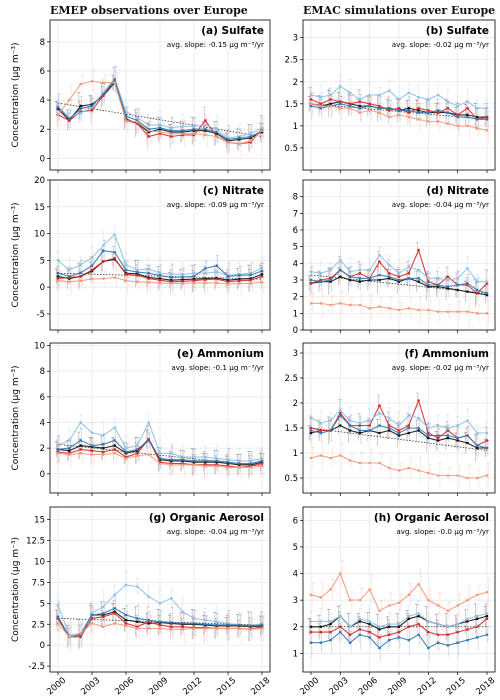 Image resolution: width=500 pixels, height=700 pixels. Describe the element at coordinates (39, 235) in the screenshot. I see `y-tick-label: 10` at that location.